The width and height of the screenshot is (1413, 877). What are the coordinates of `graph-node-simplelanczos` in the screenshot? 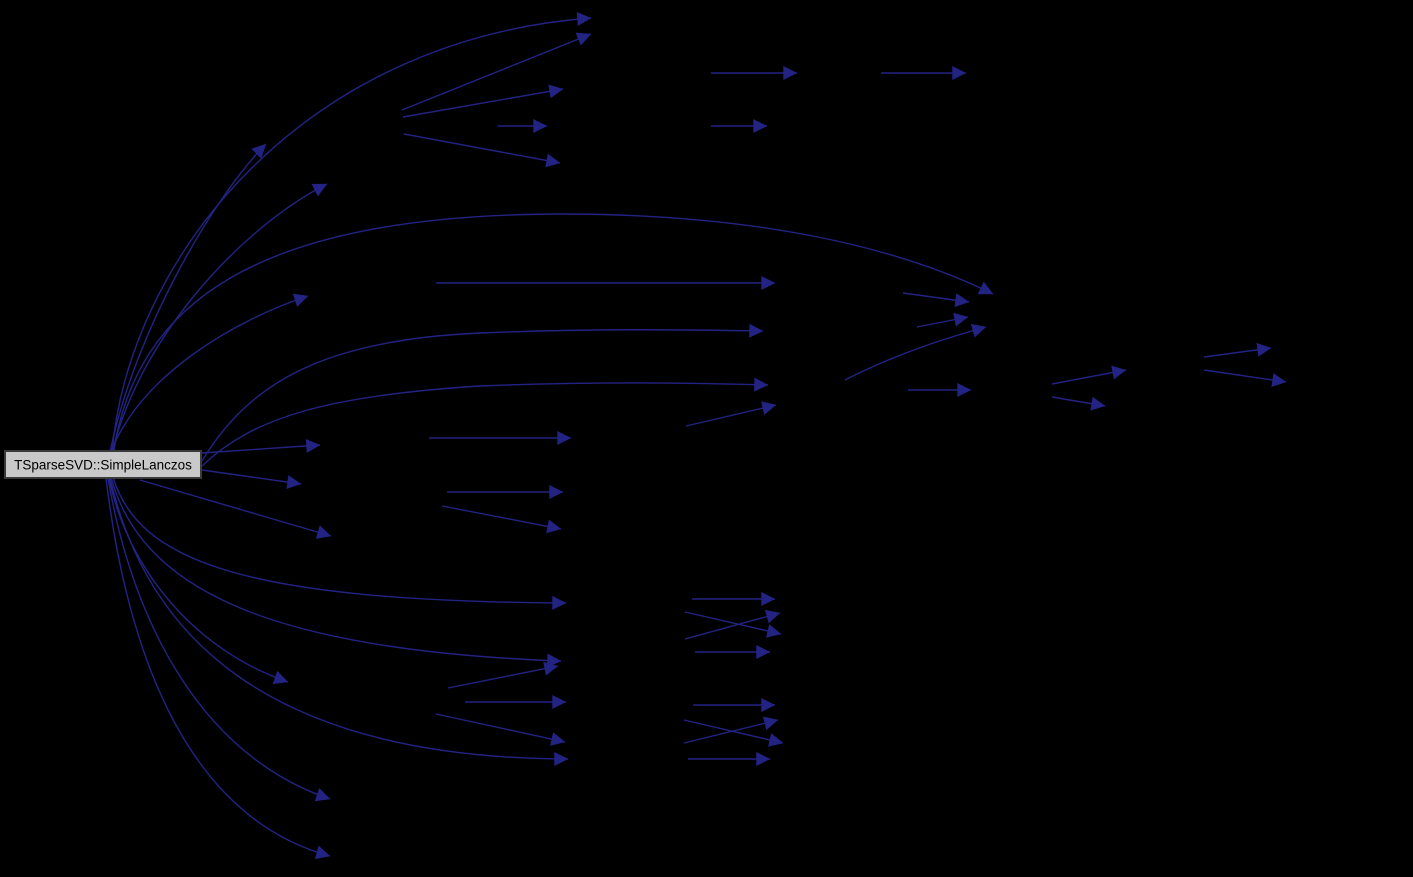 It's located at (103, 464).